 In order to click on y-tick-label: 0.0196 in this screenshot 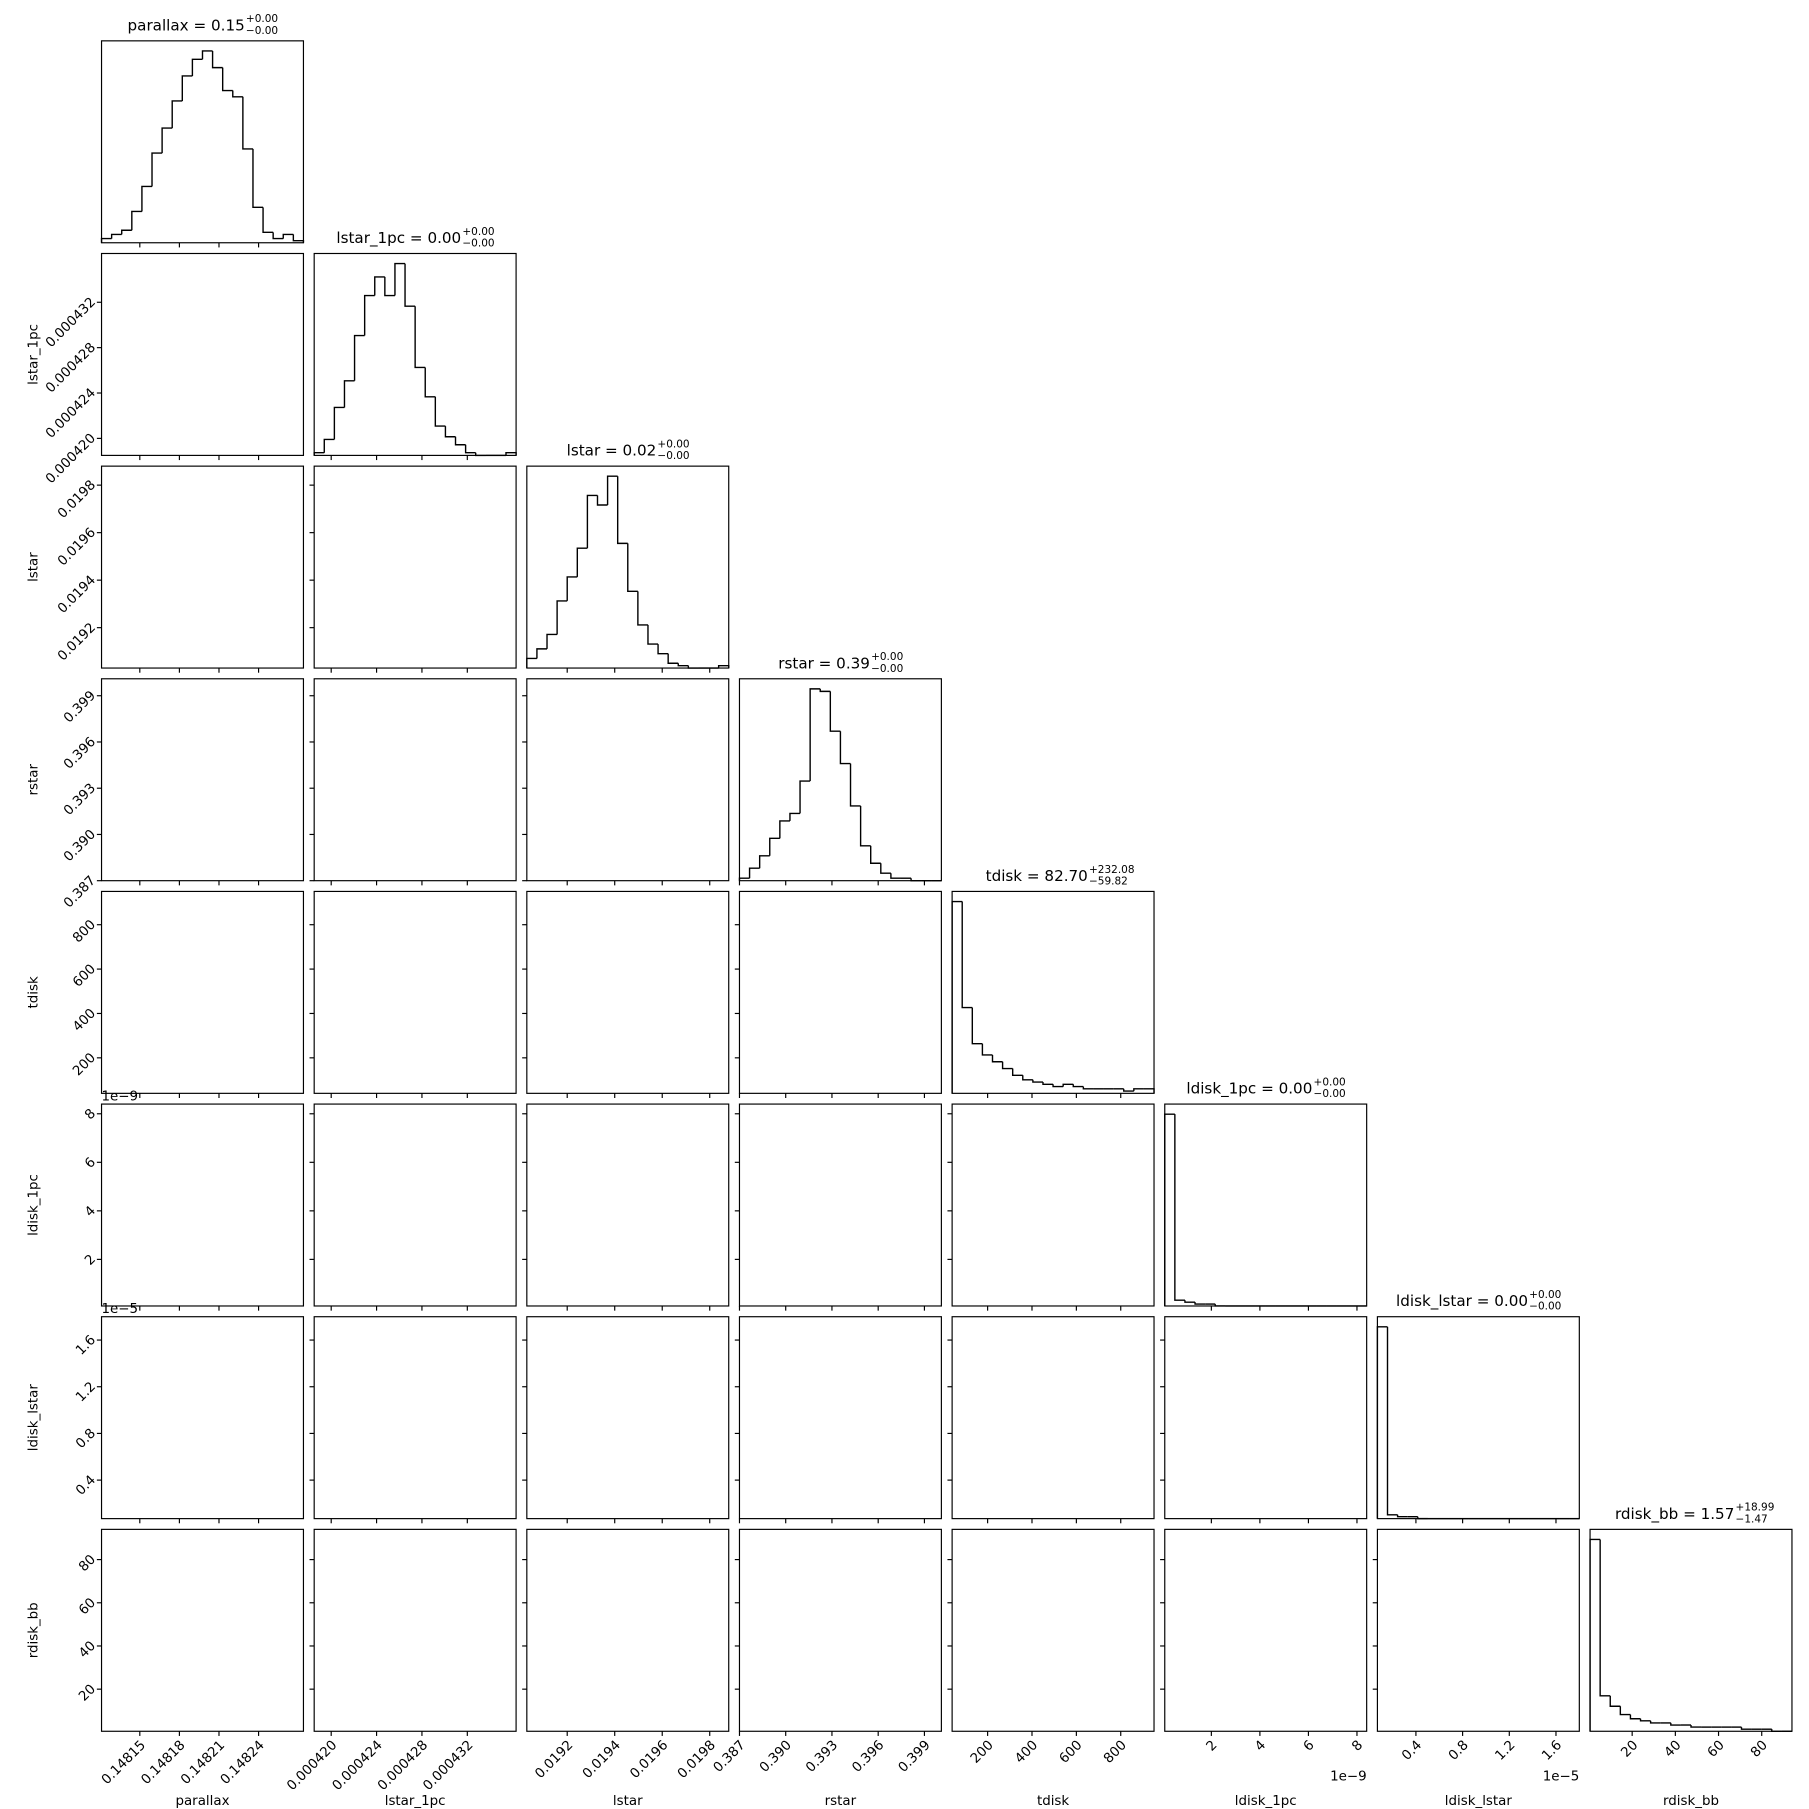, I will do `click(77, 547)`.